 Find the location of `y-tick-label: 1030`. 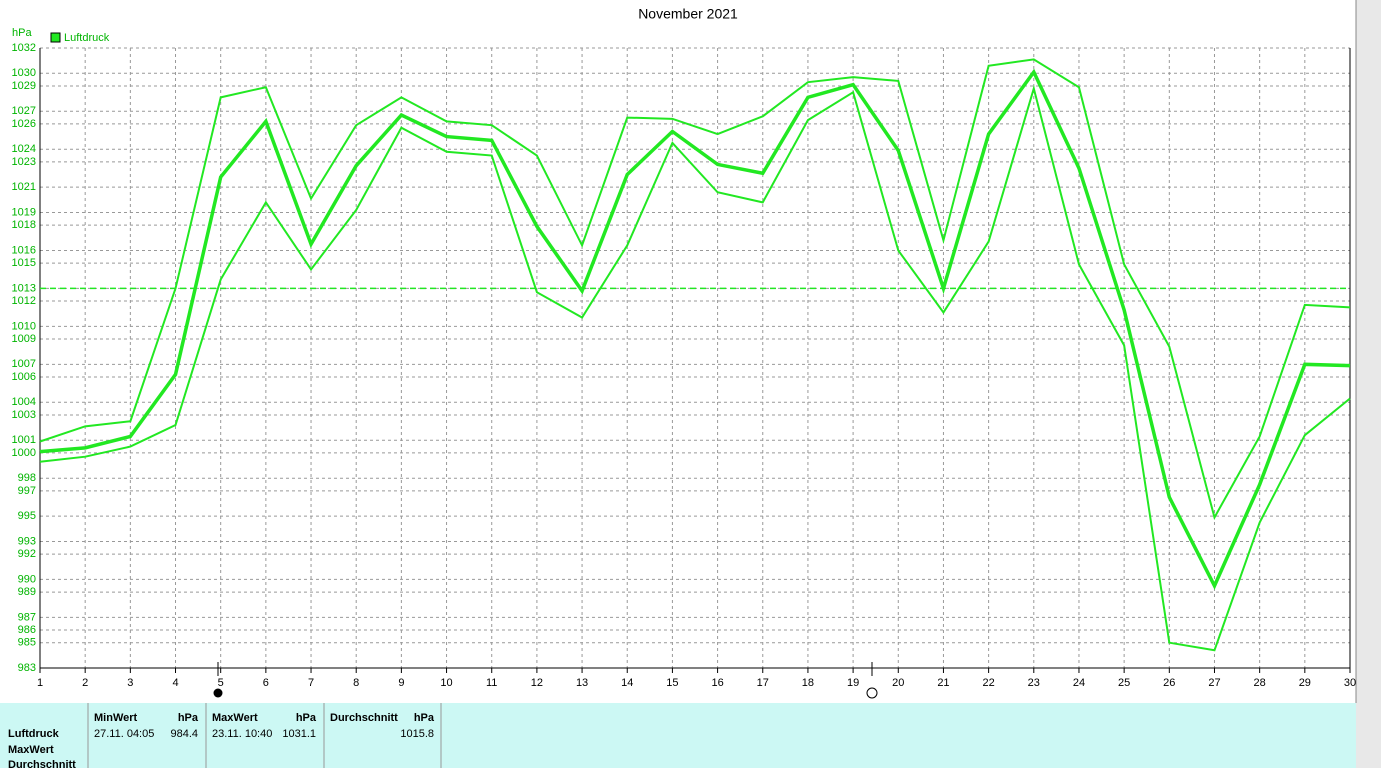

y-tick-label: 1030 is located at coordinates (24, 73).